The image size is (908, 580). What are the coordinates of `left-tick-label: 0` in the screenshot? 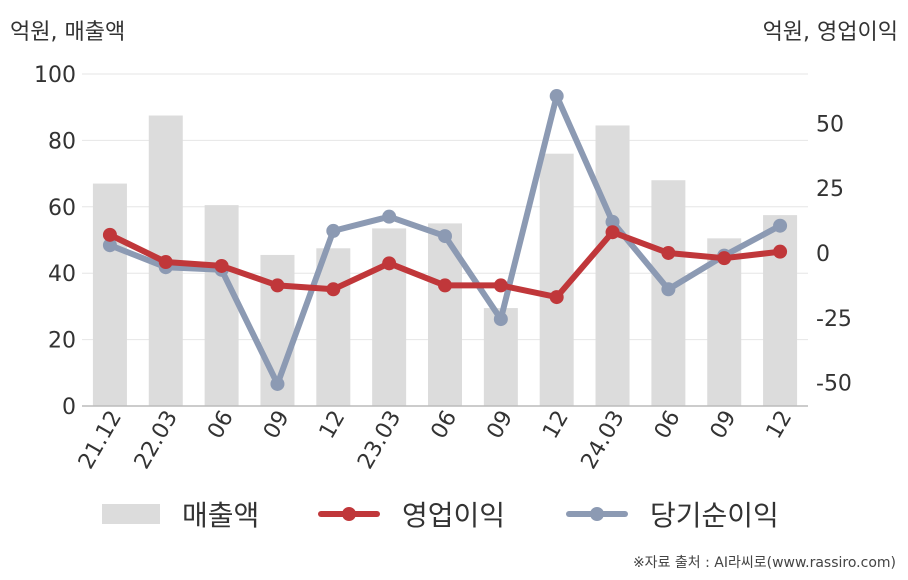 It's located at (69, 407).